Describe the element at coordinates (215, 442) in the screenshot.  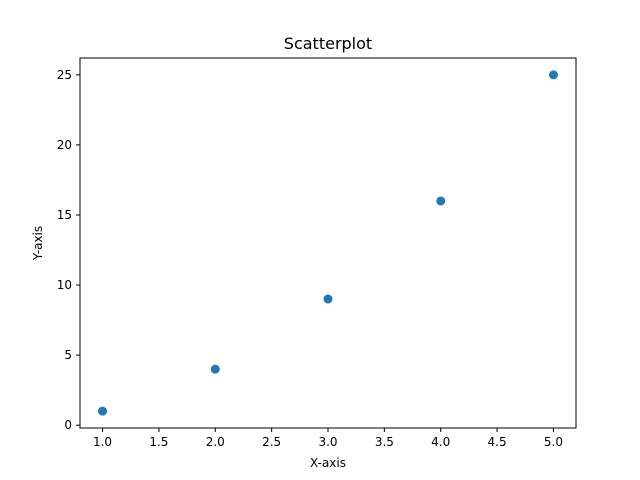
I see `x-tick-label: 2.0` at that location.